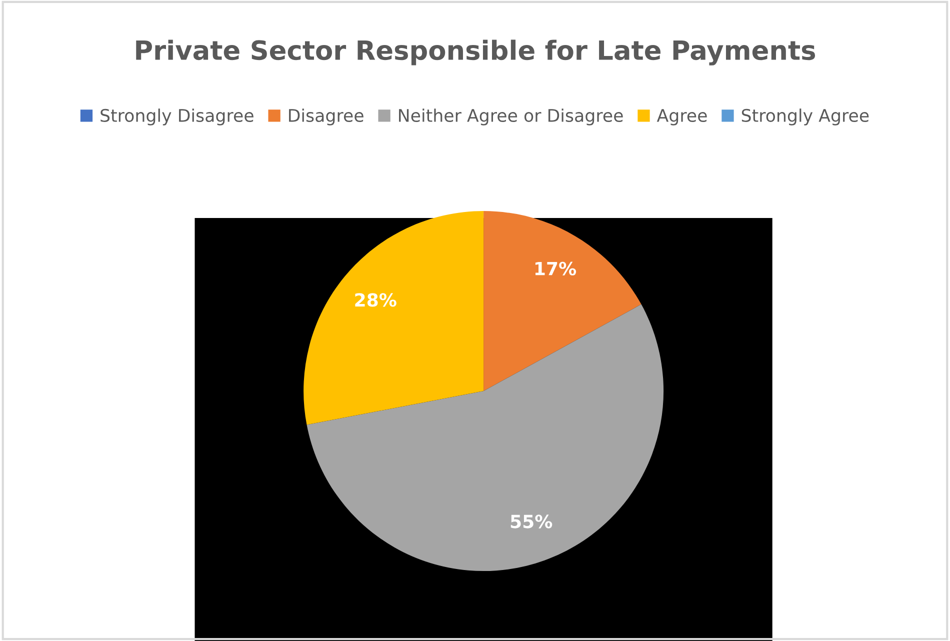 This screenshot has width=950, height=641. Describe the element at coordinates (511, 117) in the screenshot. I see `legend-label: Neither Agree or Disagree` at that location.